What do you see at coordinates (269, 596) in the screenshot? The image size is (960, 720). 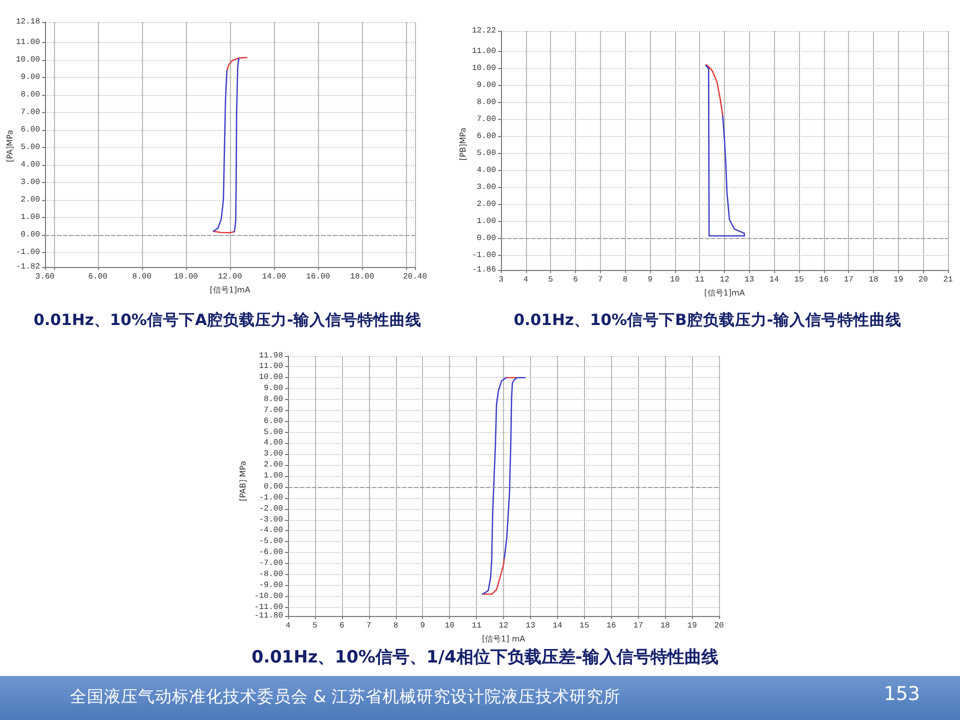 I see `y-tick-label: -10.00` at bounding box center [269, 596].